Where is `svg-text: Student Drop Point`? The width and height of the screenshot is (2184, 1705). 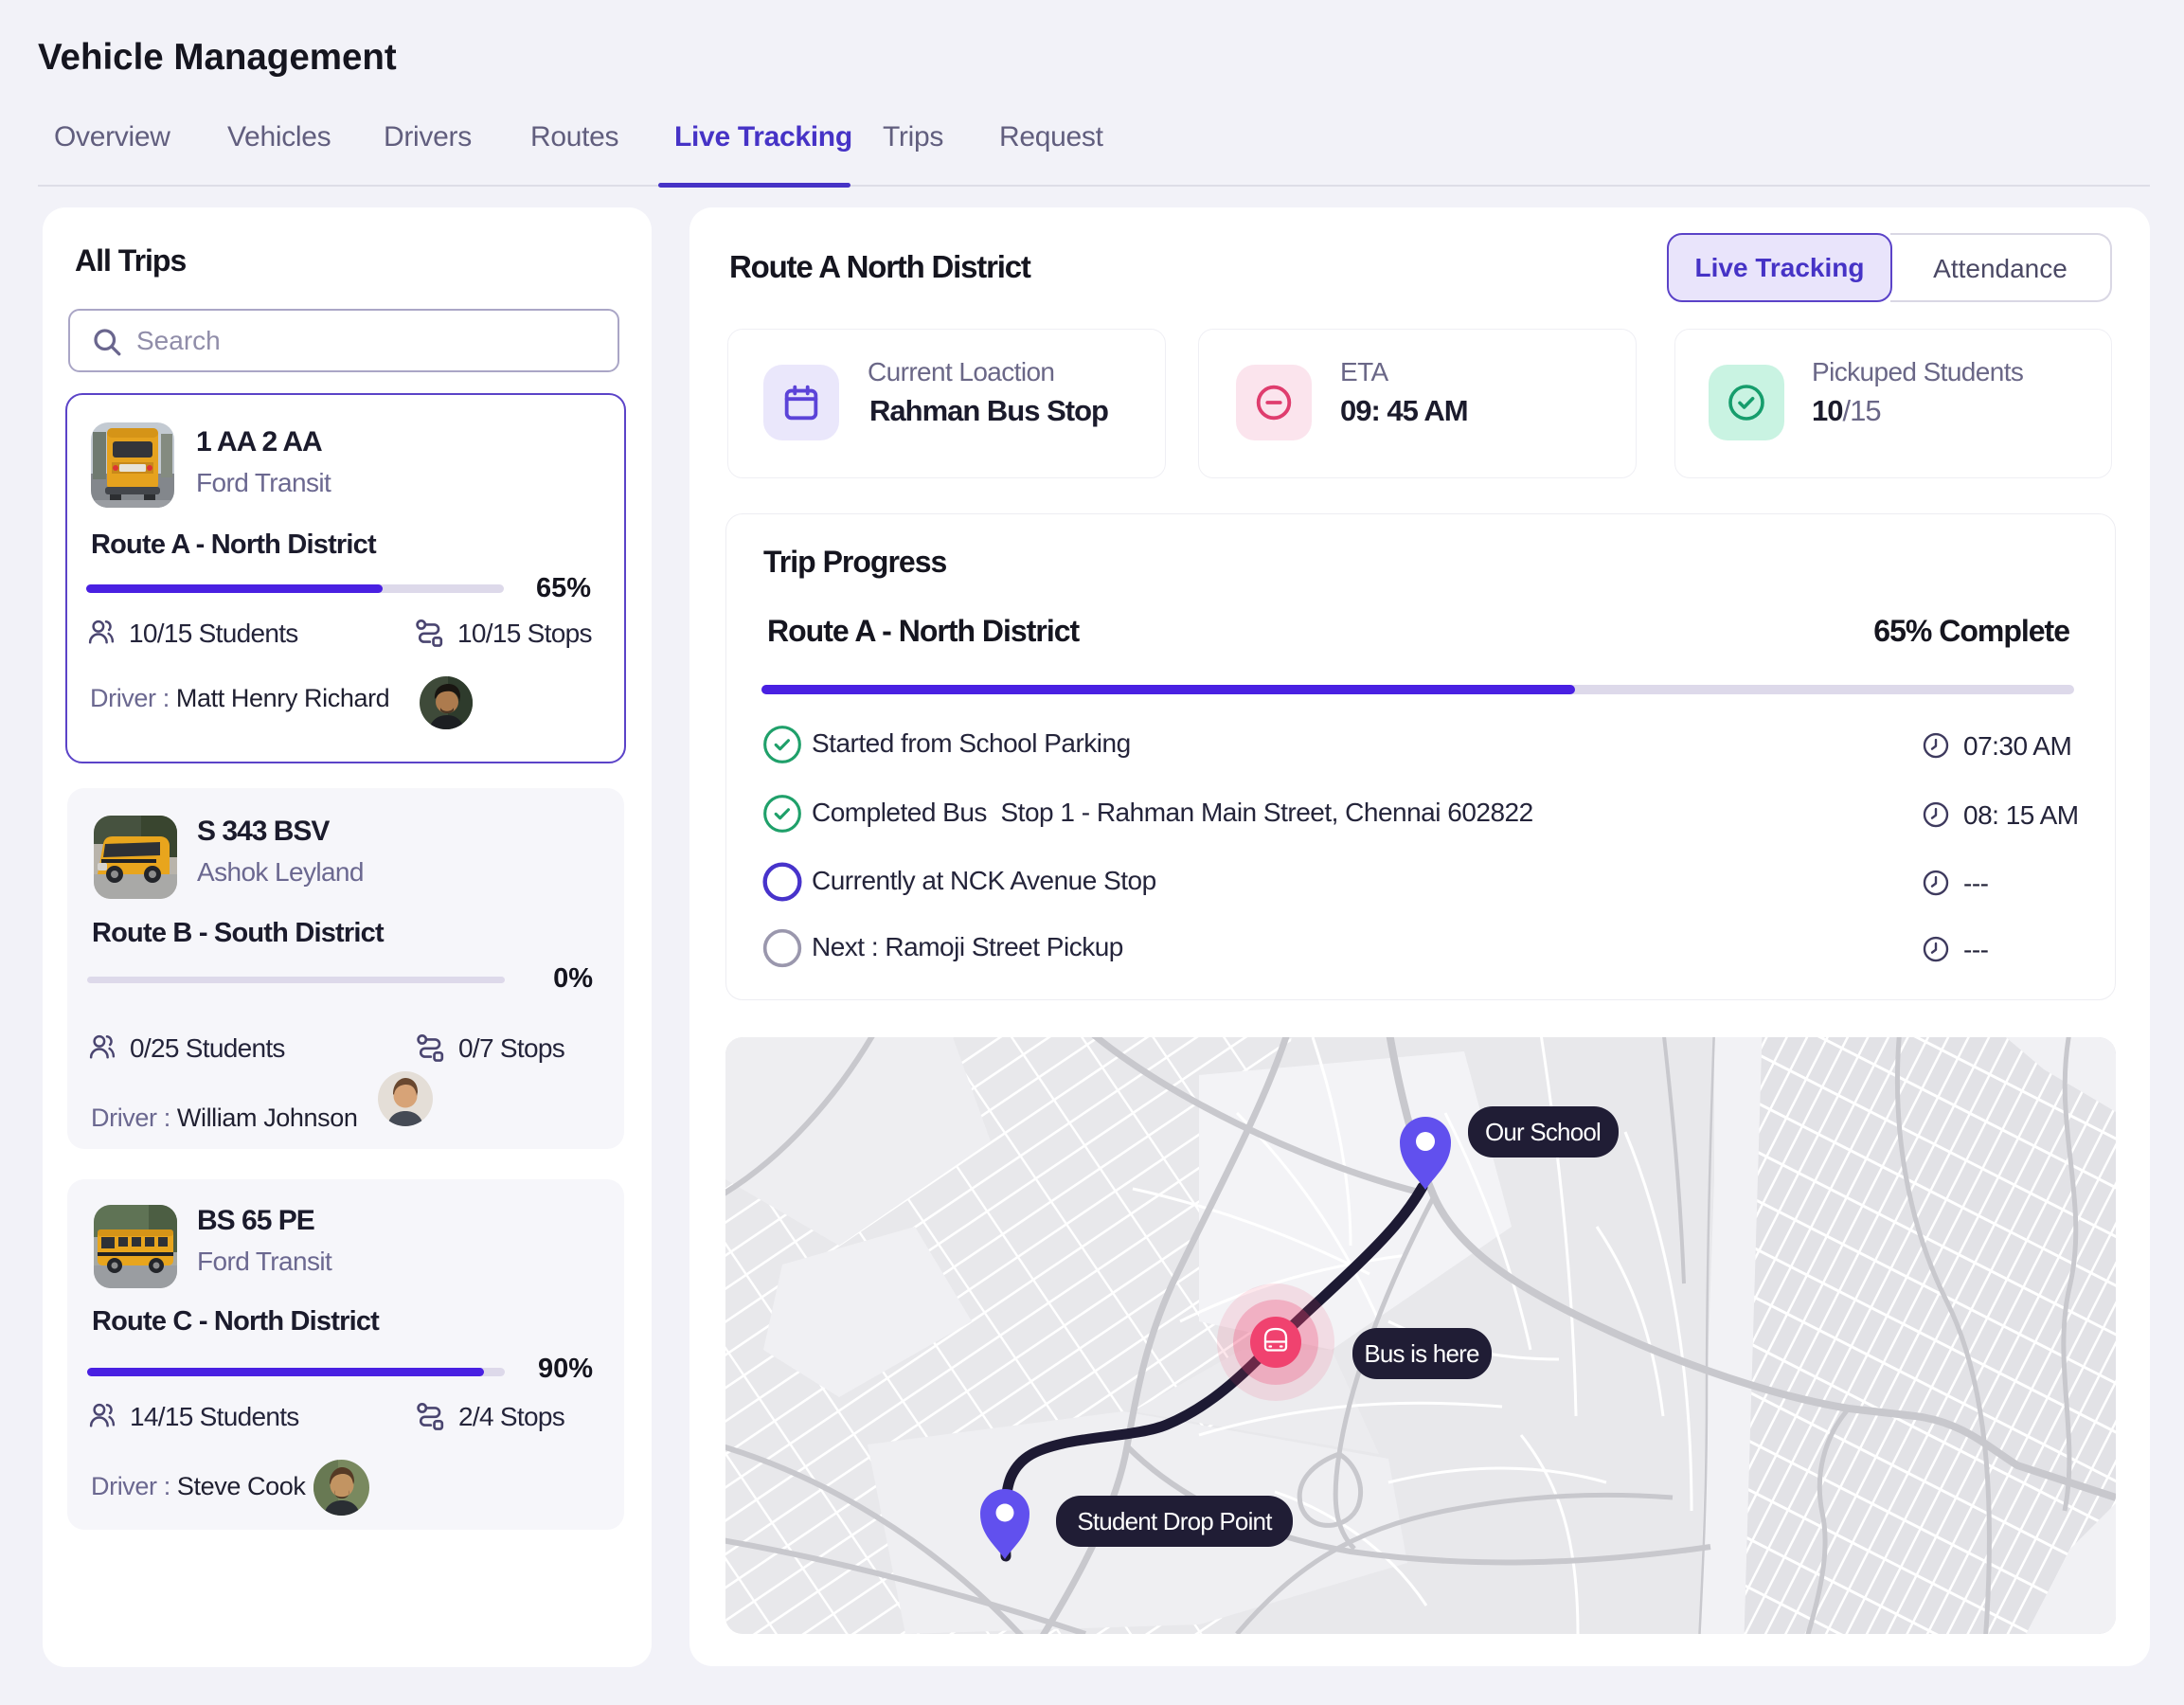 svg-text: Student Drop Point is located at coordinates (1175, 1521).